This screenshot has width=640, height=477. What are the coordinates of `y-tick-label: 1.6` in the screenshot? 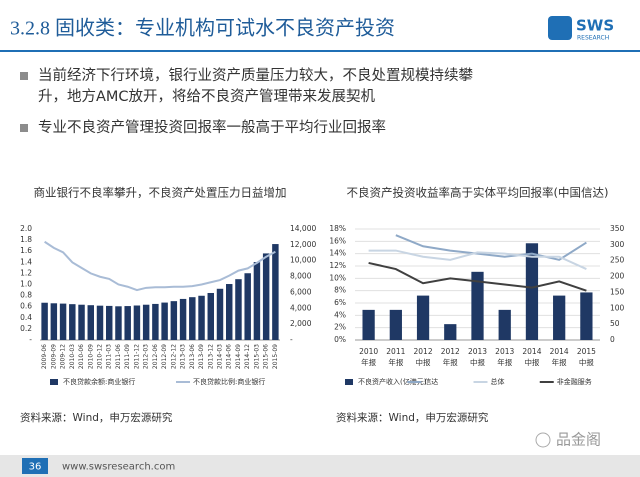 It's located at (26, 250).